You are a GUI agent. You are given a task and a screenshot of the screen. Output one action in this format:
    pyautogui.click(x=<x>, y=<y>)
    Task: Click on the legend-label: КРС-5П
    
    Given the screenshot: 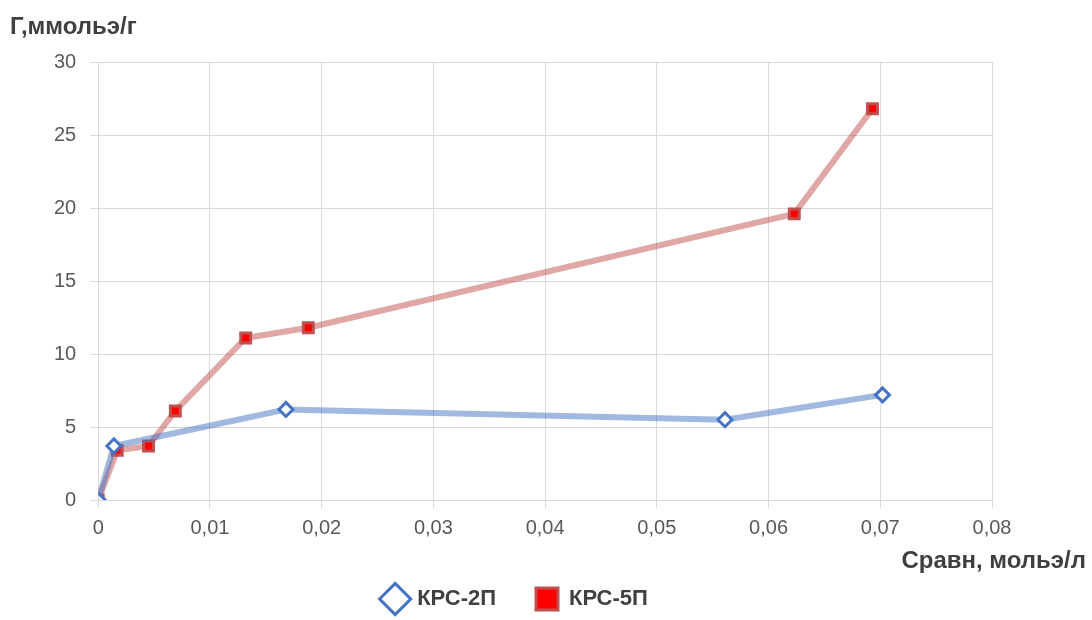 What is the action you would take?
    pyautogui.click(x=608, y=598)
    